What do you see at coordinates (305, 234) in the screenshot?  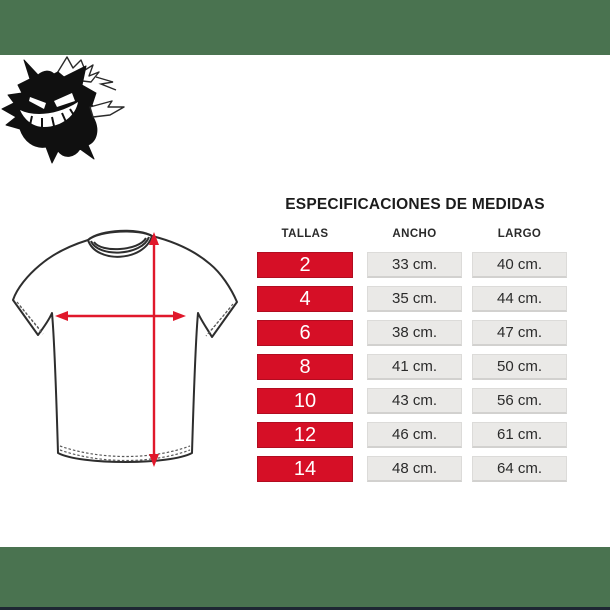 I see `header-tallas: TALLAS` at bounding box center [305, 234].